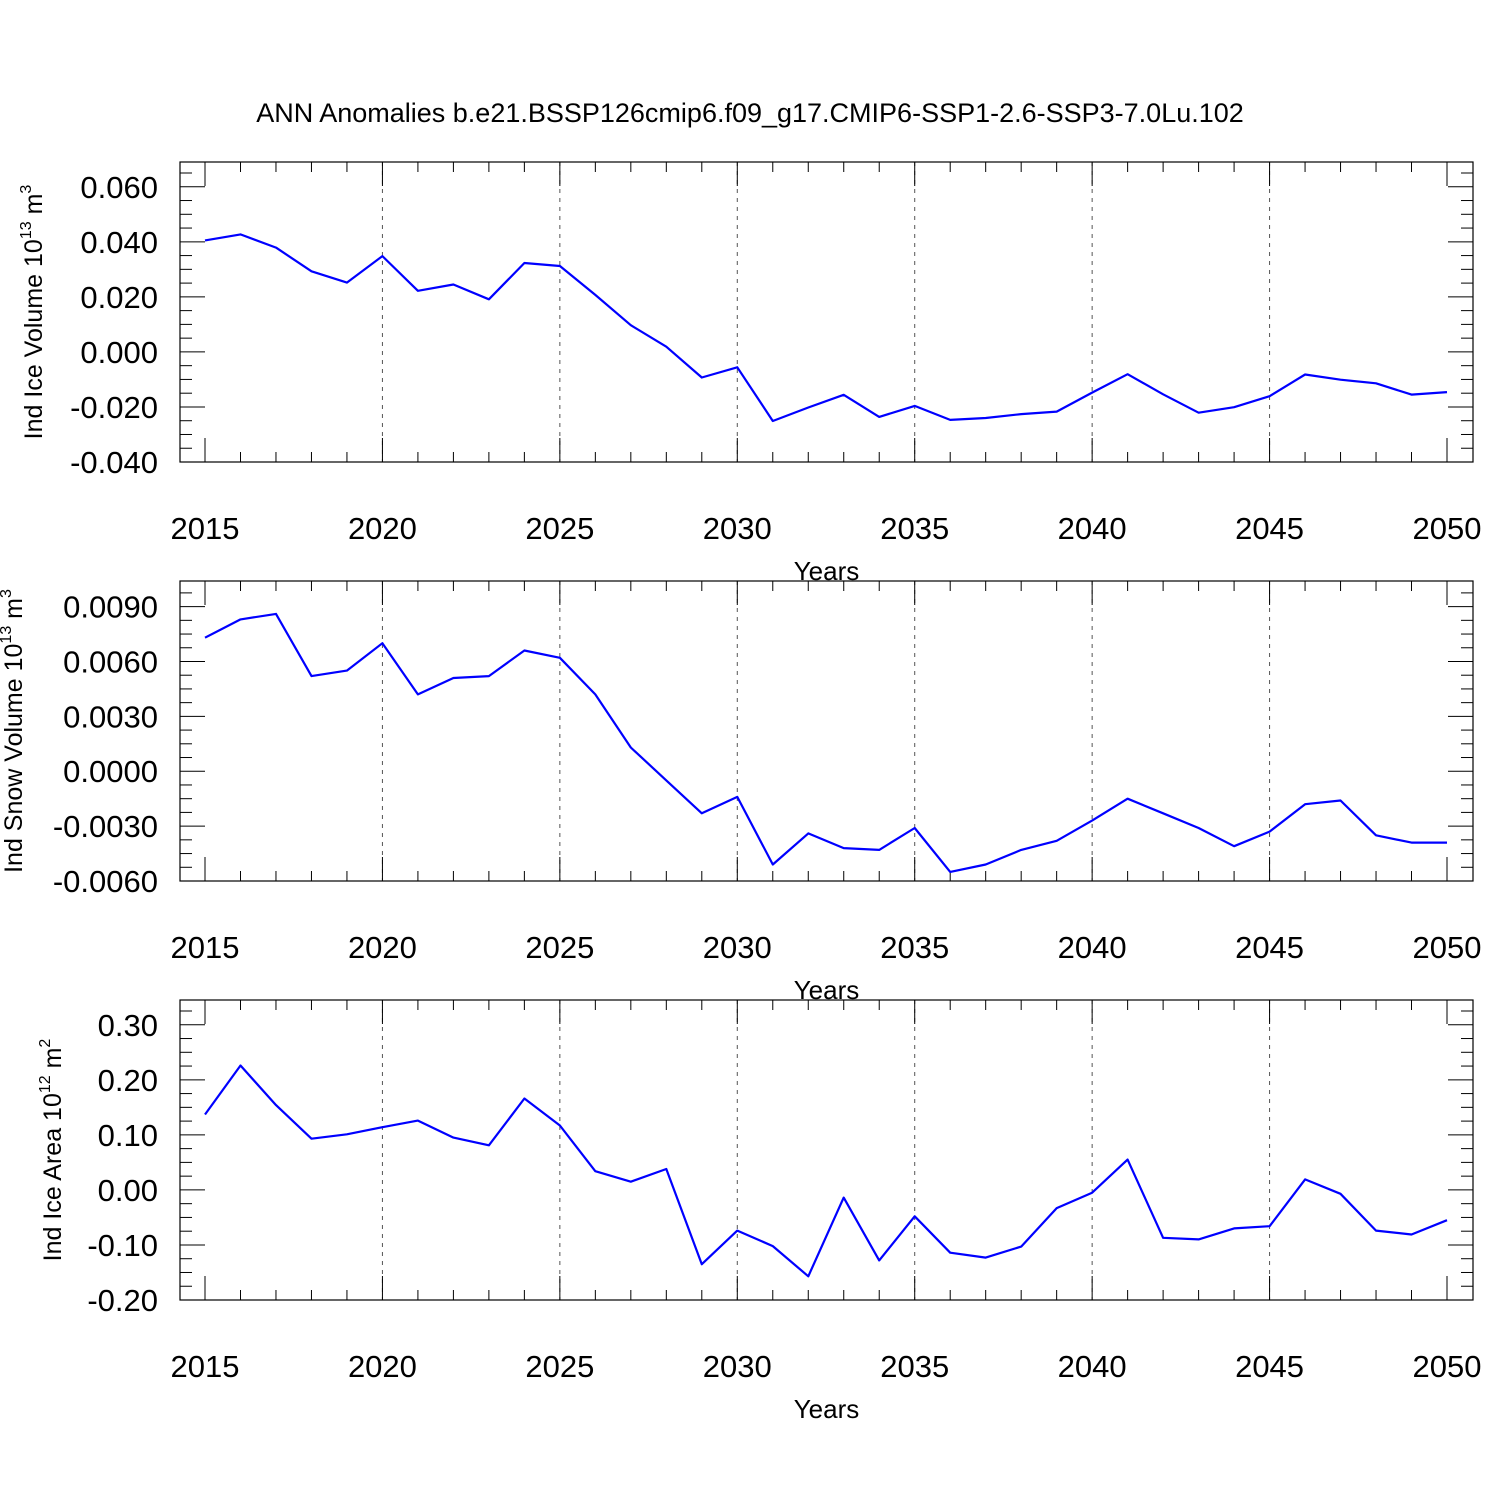 This screenshot has width=1500, height=1500. I want to click on y-tick-label: 0.00, so click(128, 1190).